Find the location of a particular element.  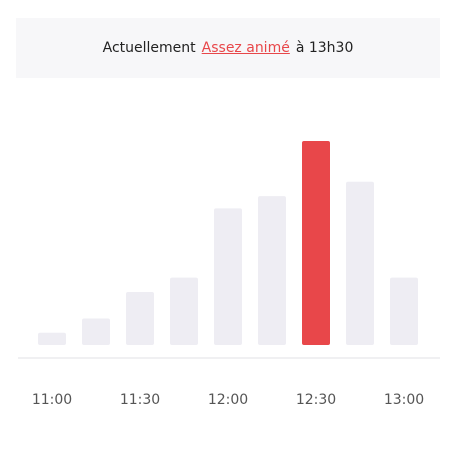

status-suffix: à 13h30 is located at coordinates (324, 48).